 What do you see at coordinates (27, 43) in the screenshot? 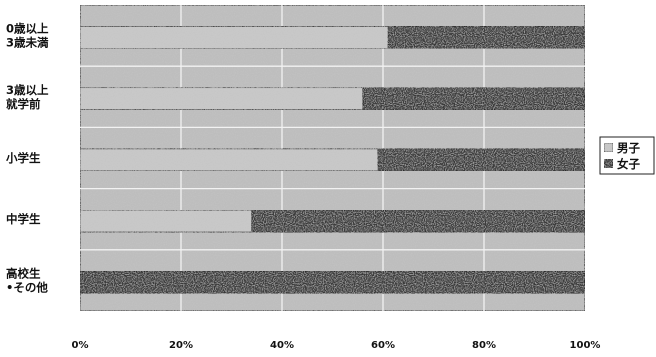
I see `category-label: 3歳未満` at bounding box center [27, 43].